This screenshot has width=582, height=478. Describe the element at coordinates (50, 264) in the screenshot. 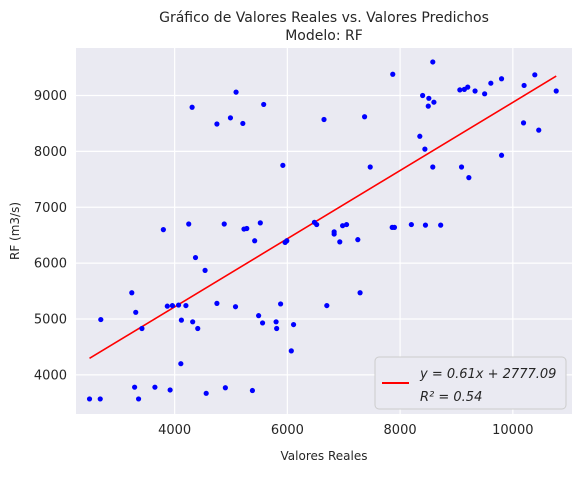

I see `y-tick-label: 6000` at that location.